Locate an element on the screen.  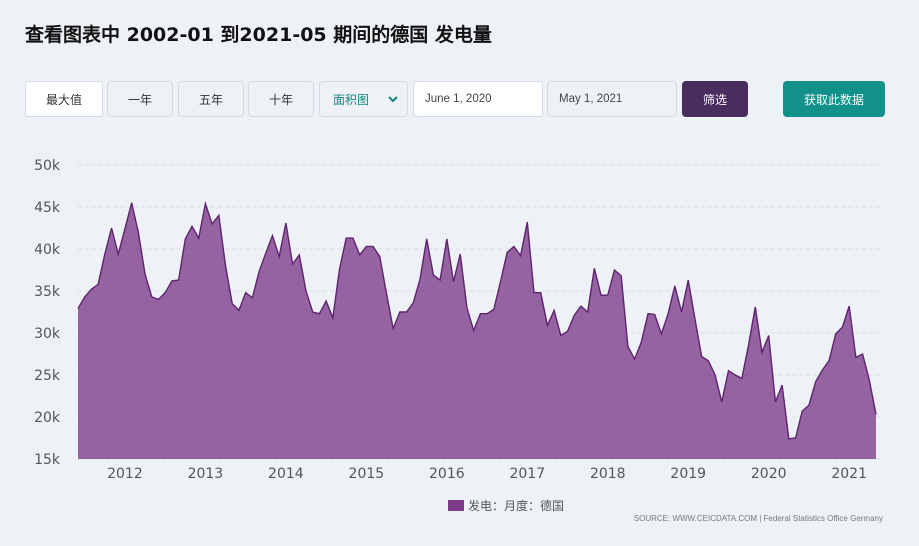
y-tick-label: 25k is located at coordinates (47, 376).